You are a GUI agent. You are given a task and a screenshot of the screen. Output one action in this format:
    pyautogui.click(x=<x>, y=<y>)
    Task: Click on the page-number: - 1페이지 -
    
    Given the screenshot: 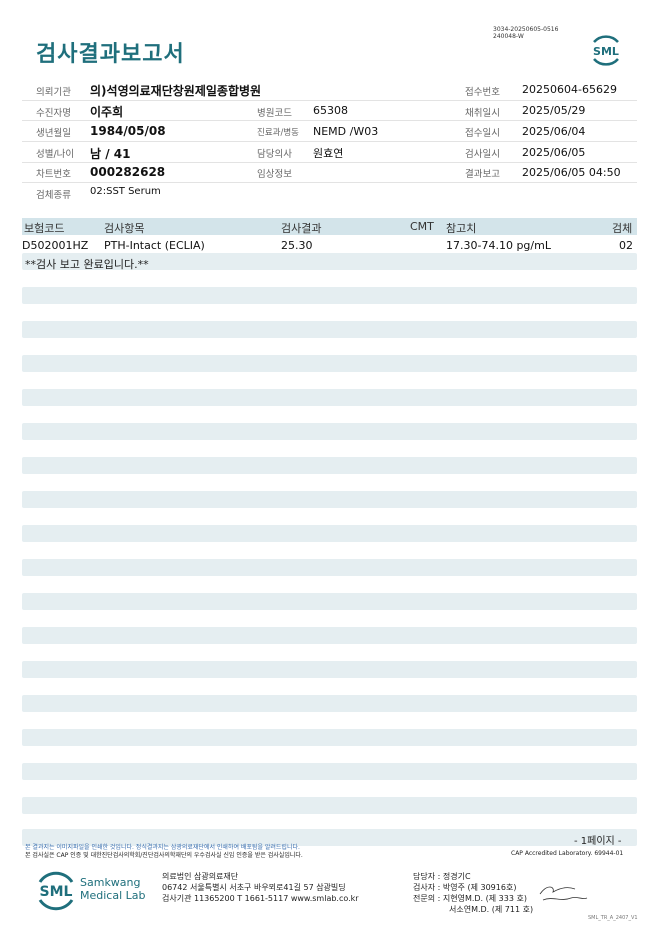 What is the action you would take?
    pyautogui.click(x=598, y=841)
    